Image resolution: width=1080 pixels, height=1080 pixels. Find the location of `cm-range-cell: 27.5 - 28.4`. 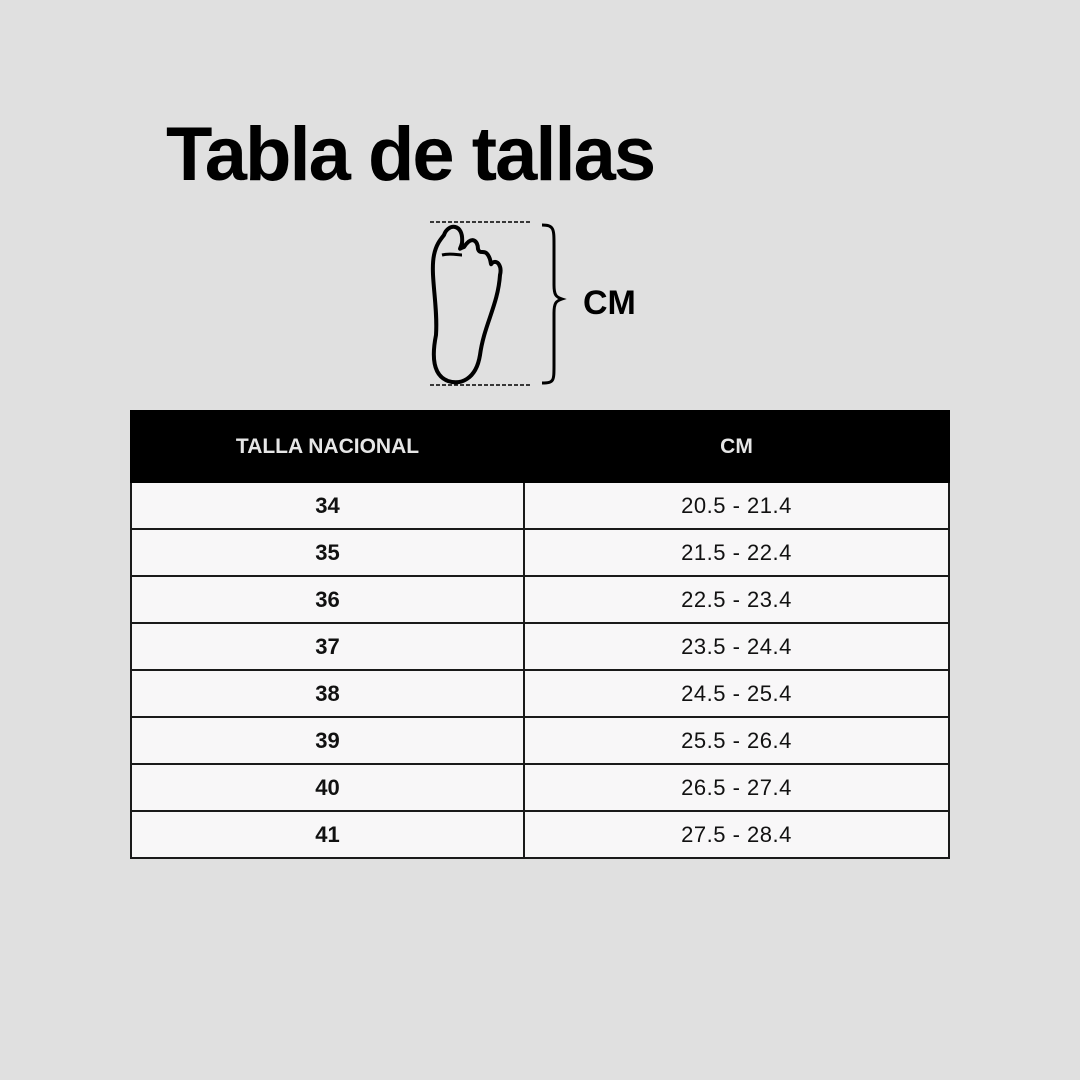

cm-range-cell: 27.5 - 28.4 is located at coordinates (736, 834).